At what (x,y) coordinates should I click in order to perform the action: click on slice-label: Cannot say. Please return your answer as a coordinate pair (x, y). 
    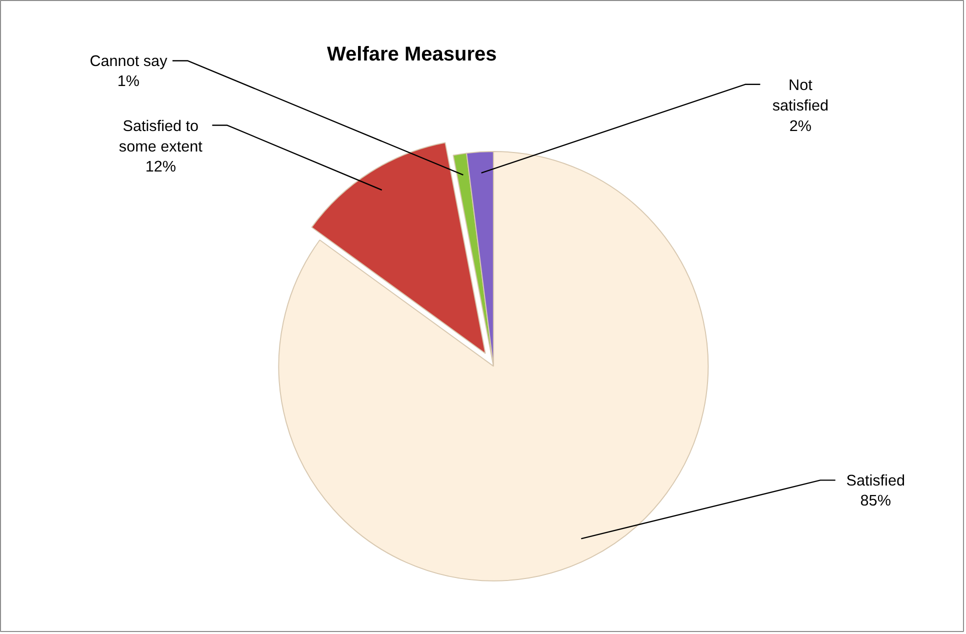
    Looking at the image, I should click on (129, 61).